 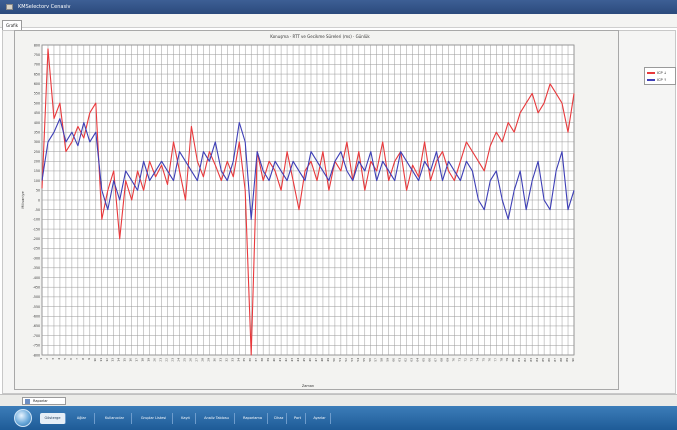 What do you see at coordinates (543, 360) in the screenshot?
I see `x-tick-label: 85` at bounding box center [543, 360].